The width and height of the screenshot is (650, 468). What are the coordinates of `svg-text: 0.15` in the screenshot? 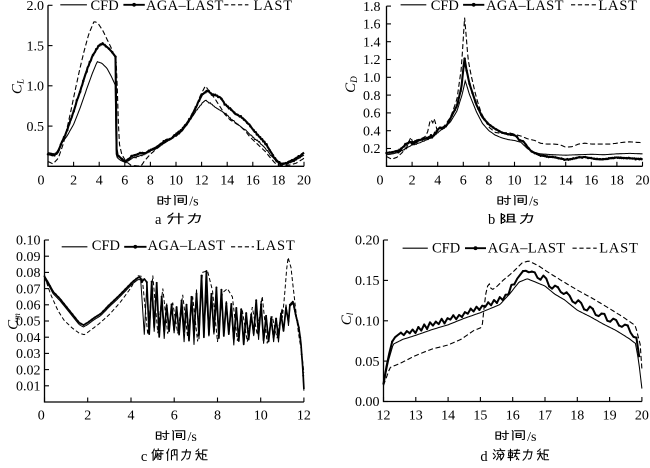 It's located at (367, 281).